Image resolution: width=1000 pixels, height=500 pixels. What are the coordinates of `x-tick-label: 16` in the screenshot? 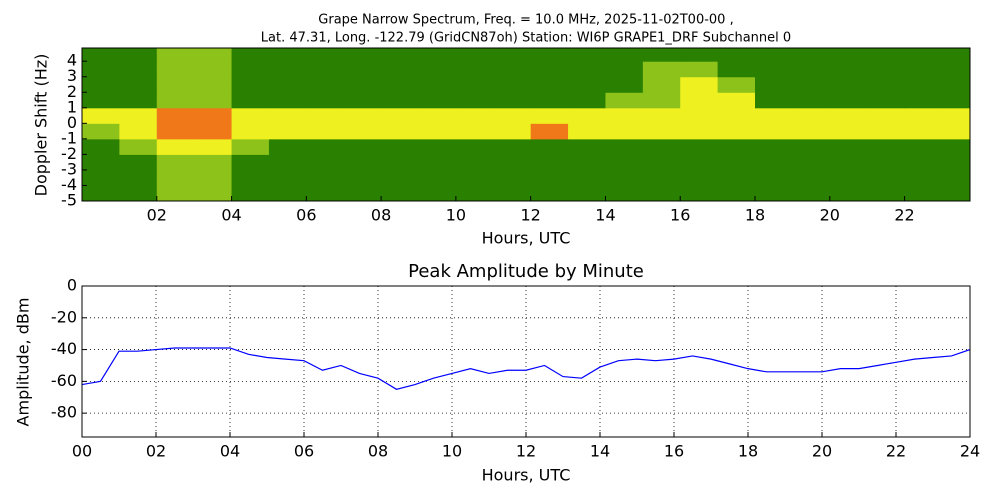 It's located at (674, 451).